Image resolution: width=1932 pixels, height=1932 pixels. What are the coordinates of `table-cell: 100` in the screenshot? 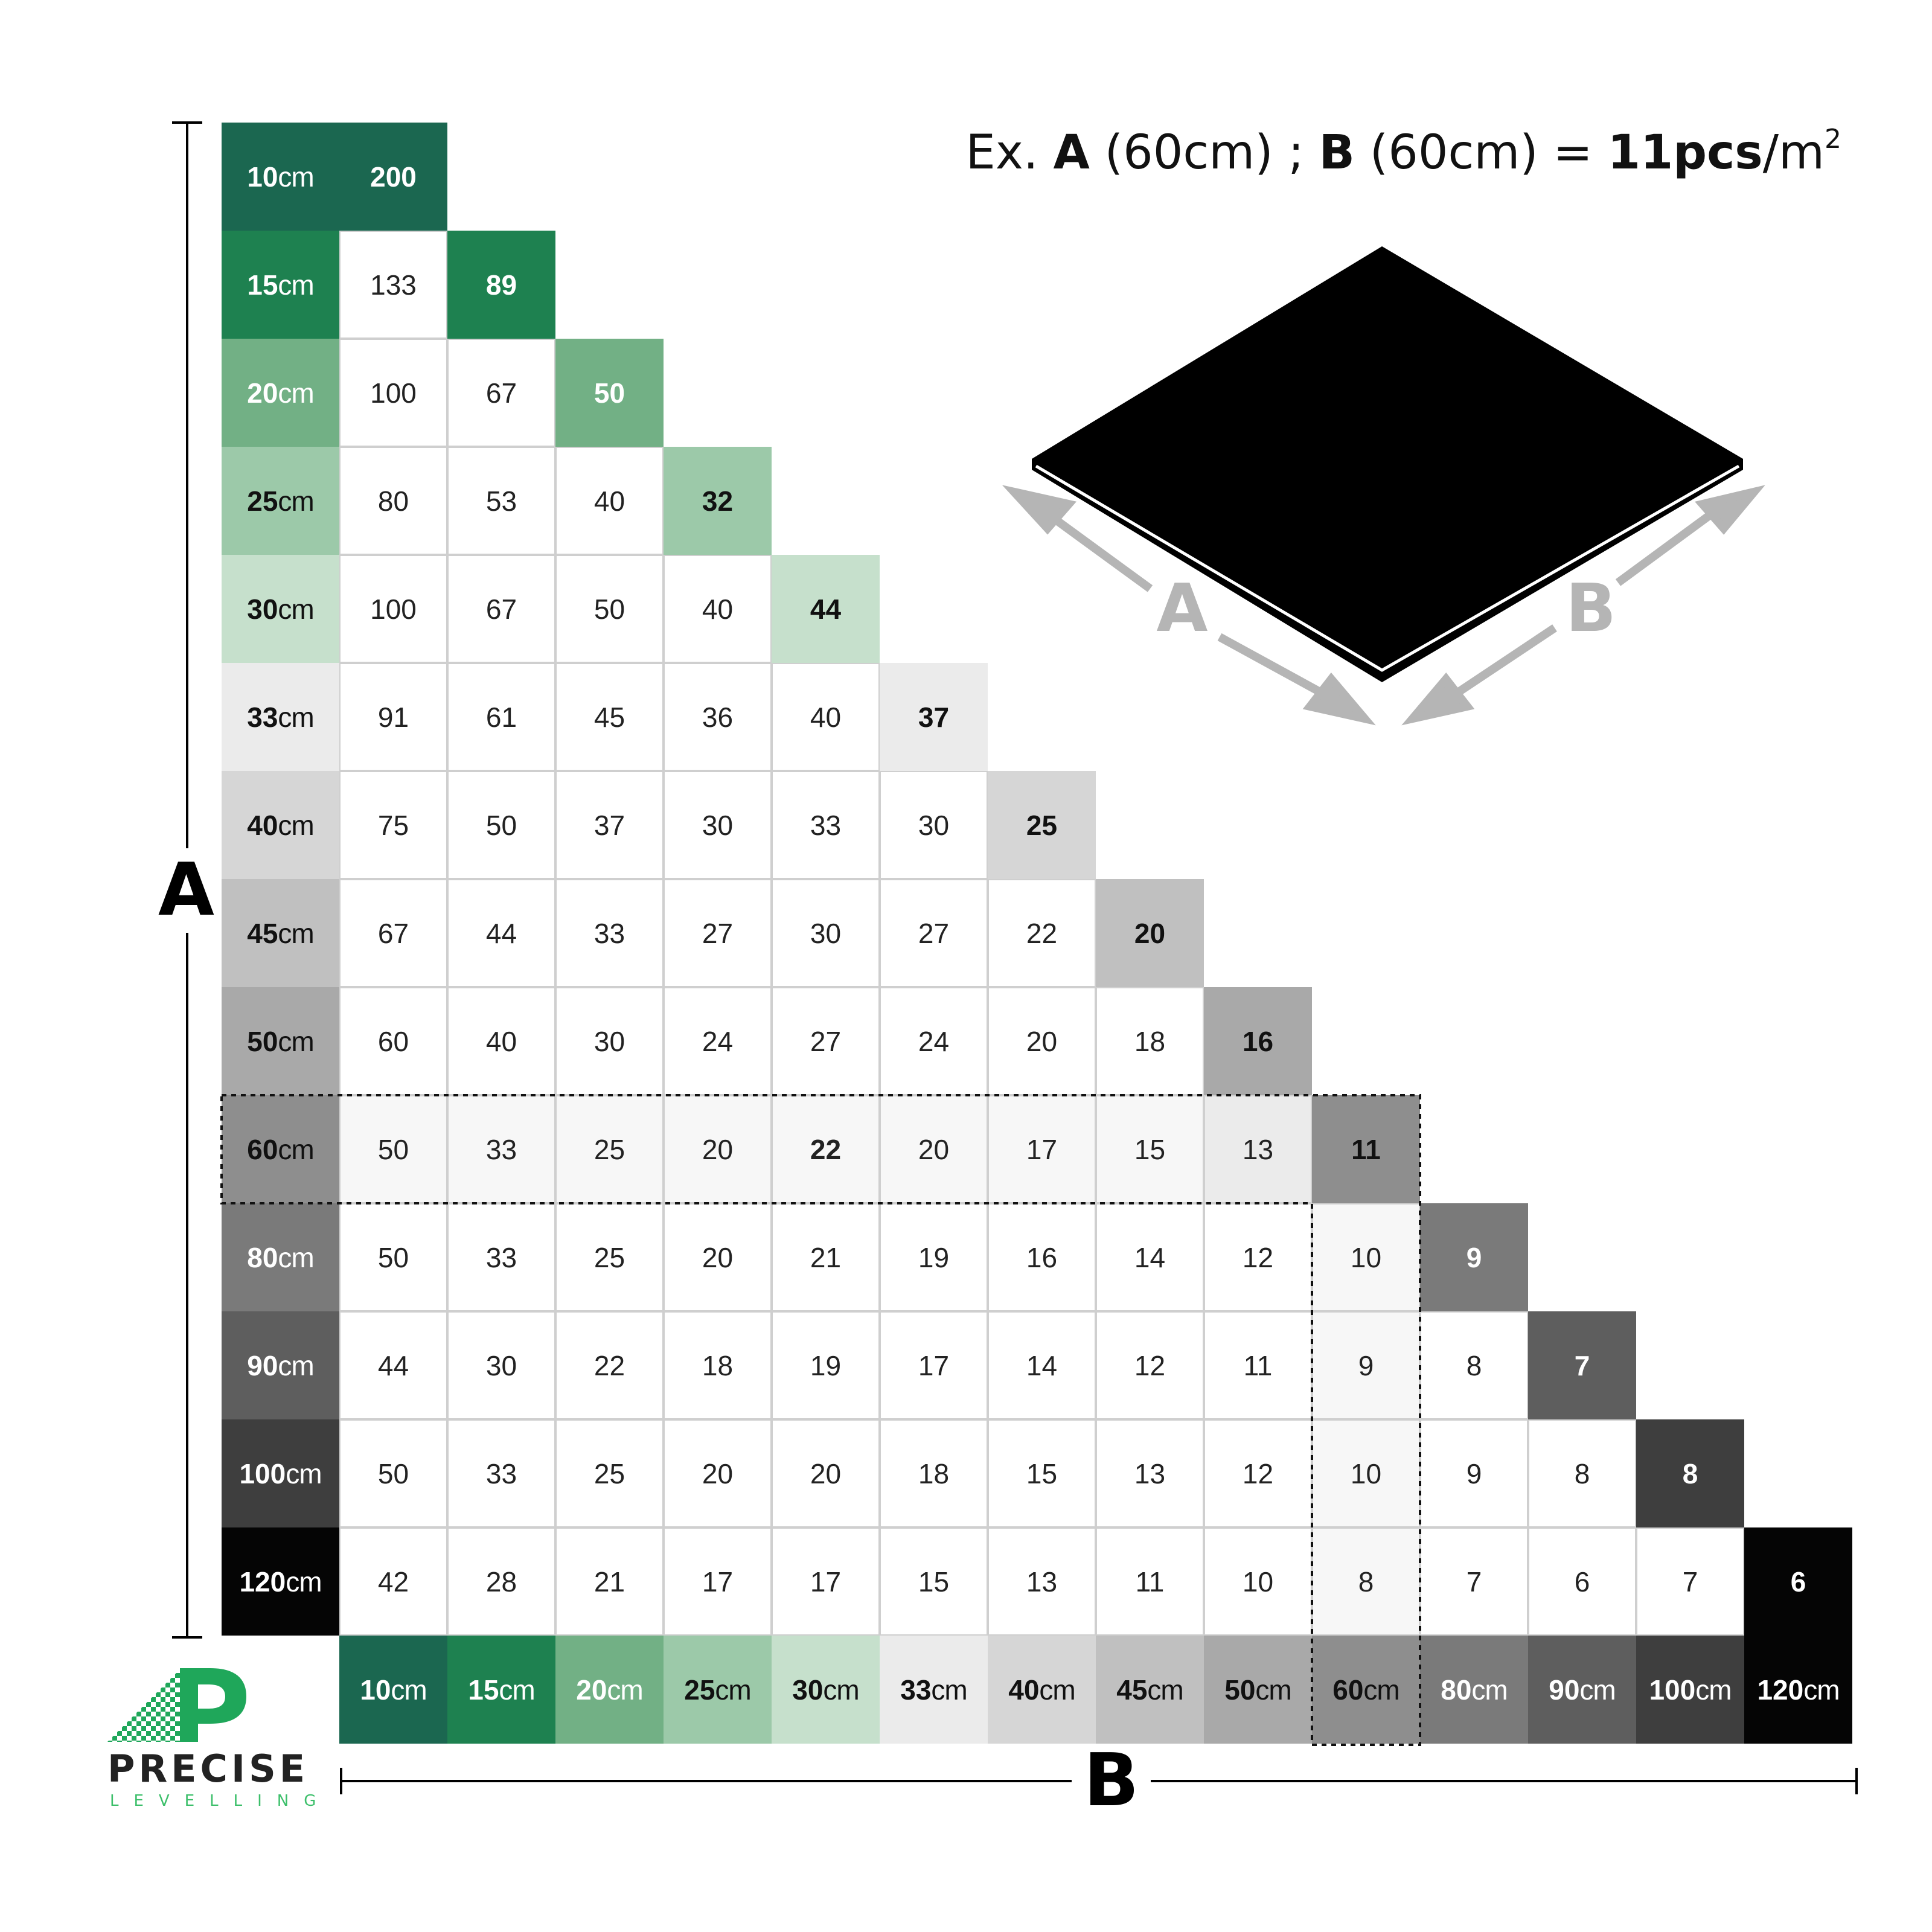 It's located at (393, 609).